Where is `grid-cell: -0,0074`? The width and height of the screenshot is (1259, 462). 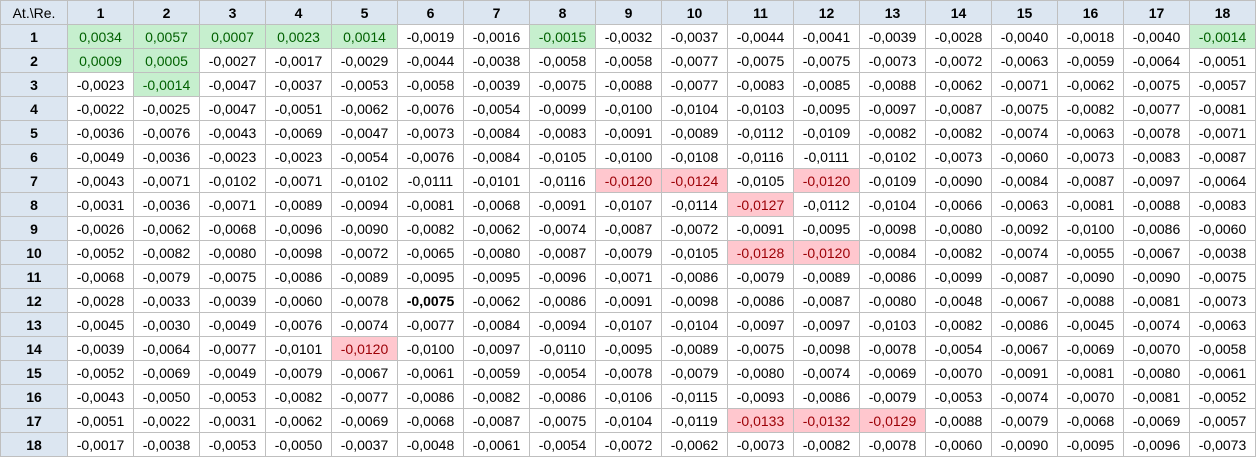
grid-cell: -0,0074 is located at coordinates (826, 372).